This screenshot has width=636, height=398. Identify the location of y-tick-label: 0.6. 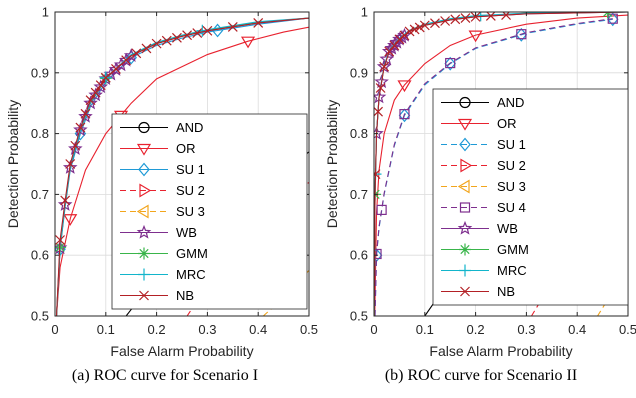
(40, 255).